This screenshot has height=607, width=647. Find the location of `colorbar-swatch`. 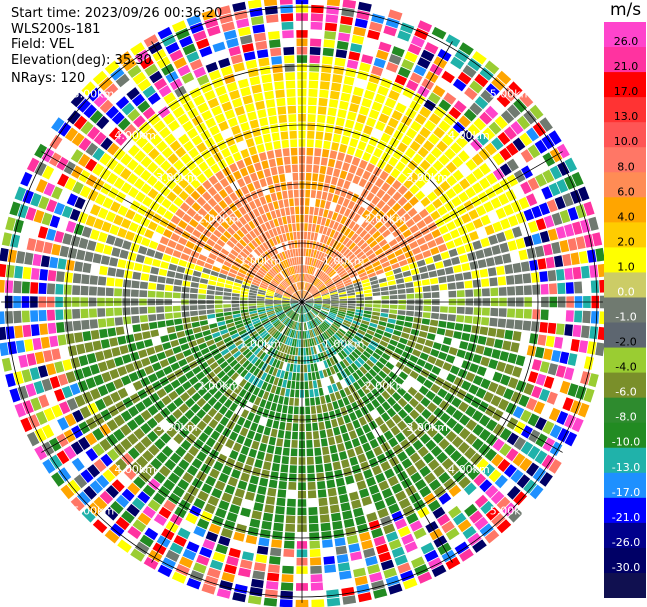

colorbar-swatch is located at coordinates (625, 285).